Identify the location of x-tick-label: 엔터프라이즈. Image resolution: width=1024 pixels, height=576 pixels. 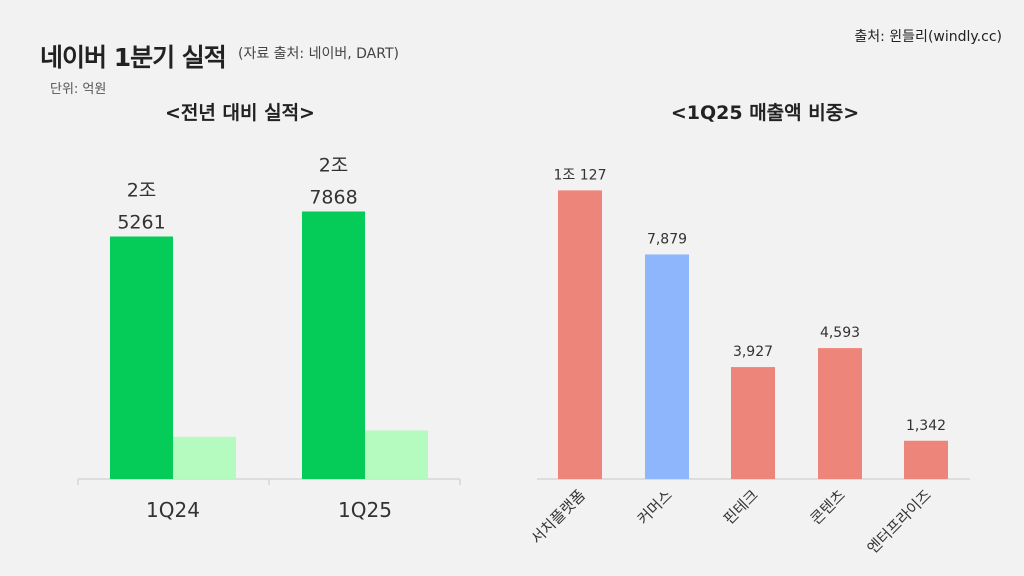
(899, 521).